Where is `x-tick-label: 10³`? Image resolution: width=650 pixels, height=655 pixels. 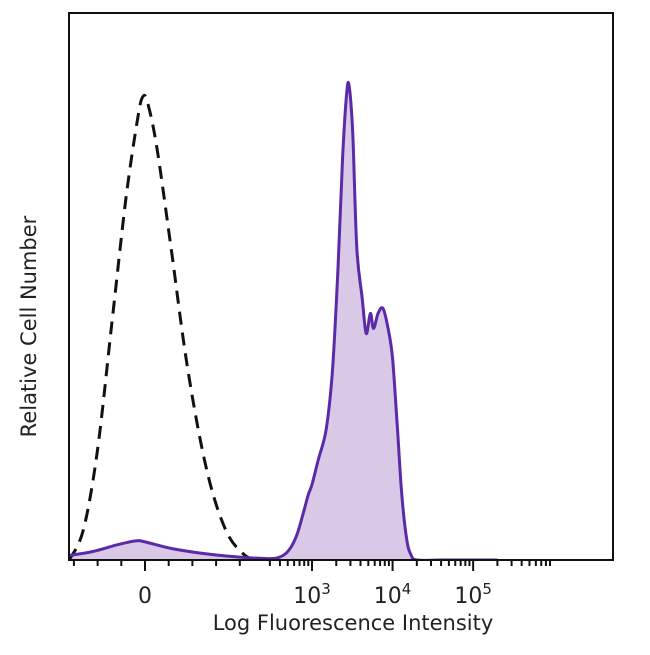 x-tick-label: 10³ is located at coordinates (312, 594).